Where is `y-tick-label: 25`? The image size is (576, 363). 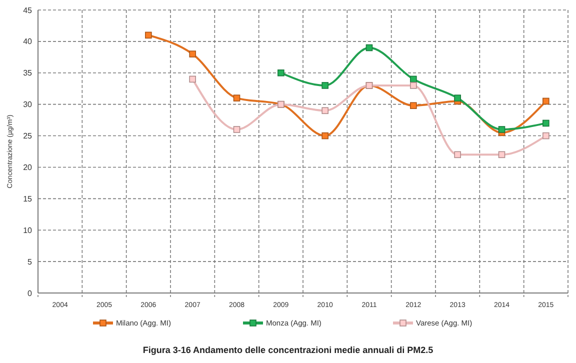 y-tick-label: 25 is located at coordinates (28, 136).